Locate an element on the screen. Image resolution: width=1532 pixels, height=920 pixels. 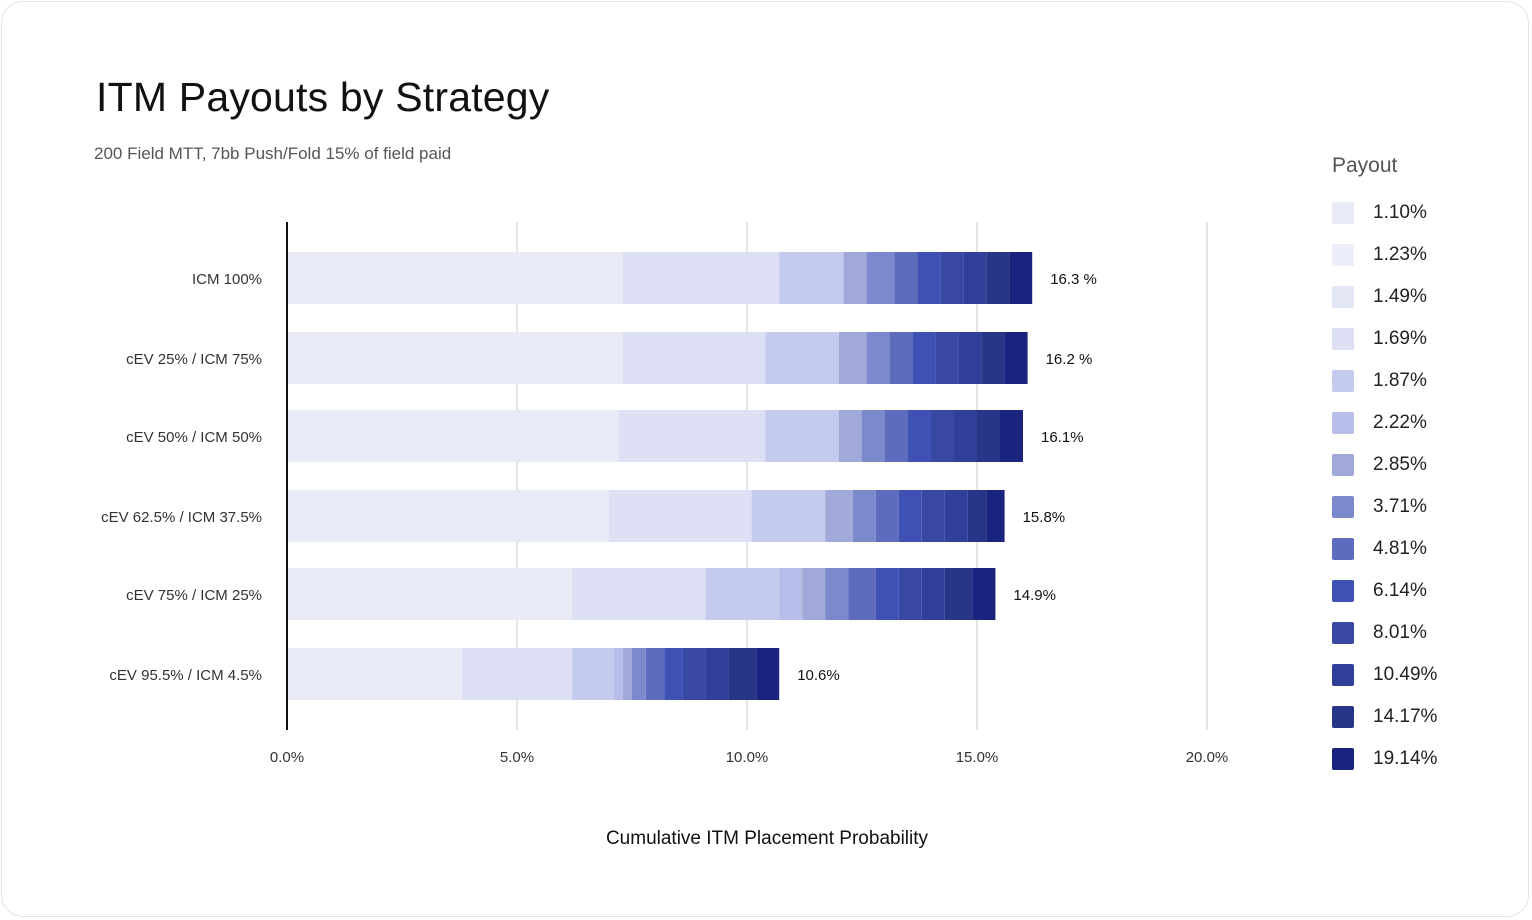
legend-label: 1.10% is located at coordinates (1400, 212).